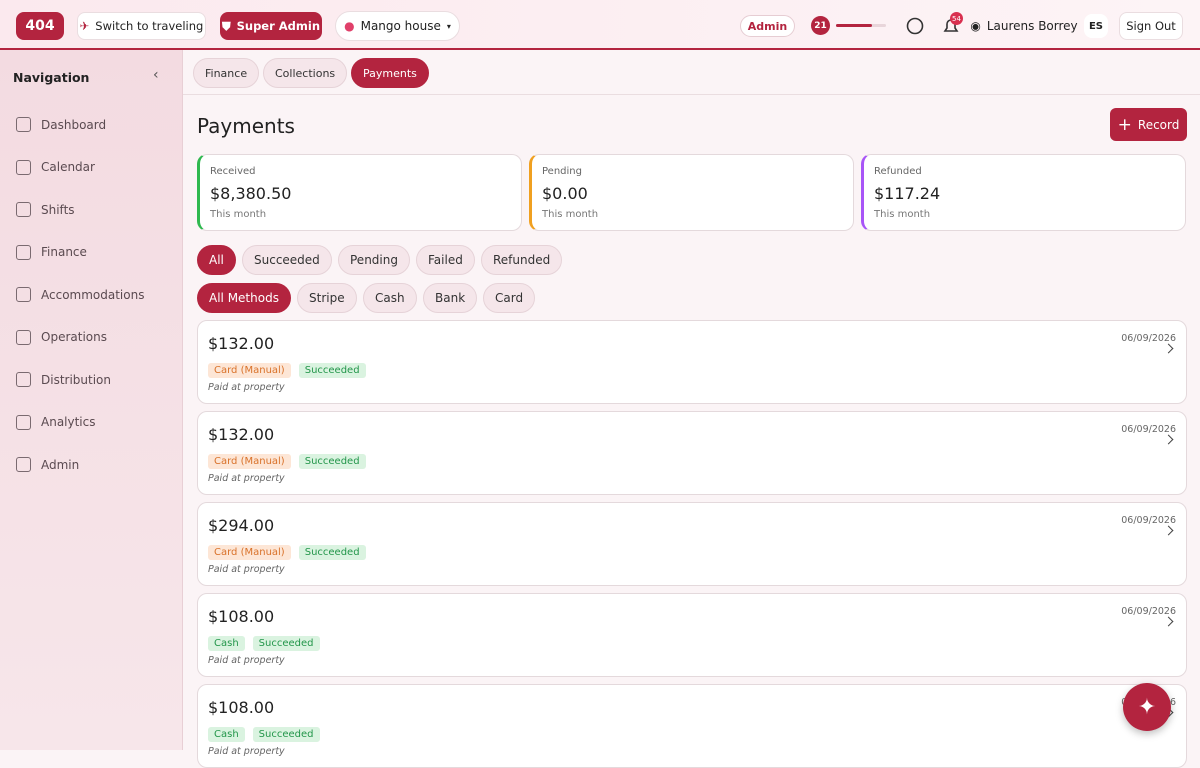 This screenshot has width=1200, height=768. Describe the element at coordinates (854, 25) in the screenshot. I see `progress-fill` at that location.